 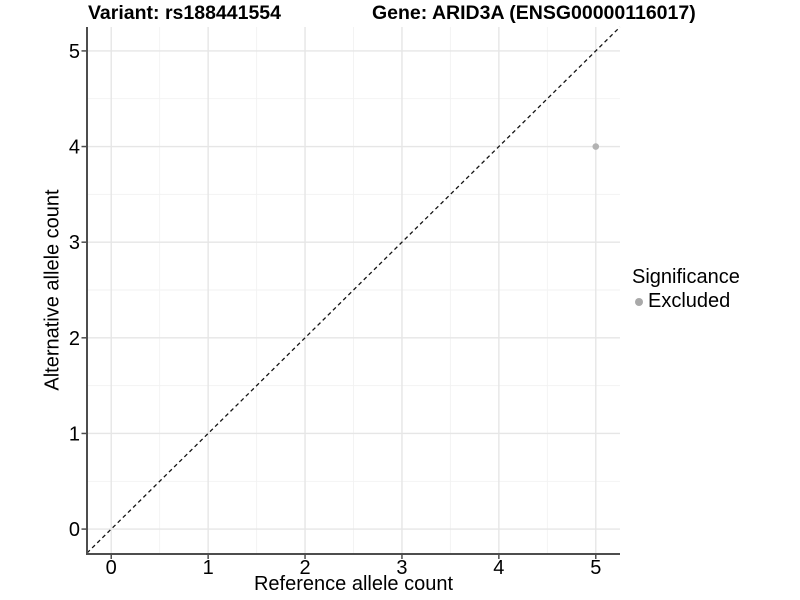 I want to click on plot-title-variant: Variant: rs188441554, so click(x=184, y=13).